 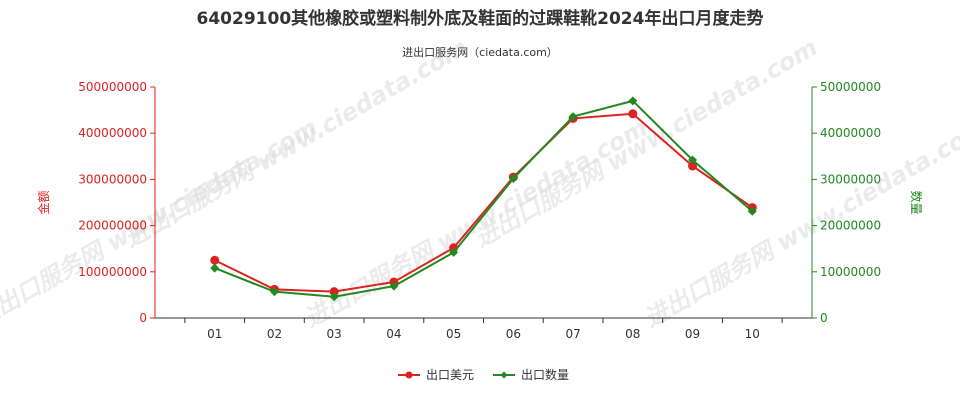 What do you see at coordinates (112, 87) in the screenshot?
I see `left-tick-label: 500000000` at bounding box center [112, 87].